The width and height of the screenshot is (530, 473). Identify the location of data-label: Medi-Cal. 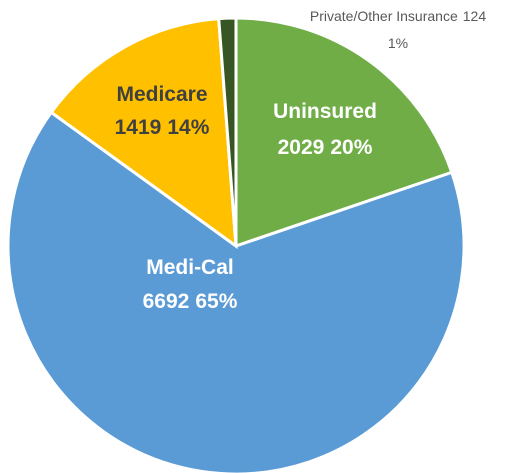
(190, 267).